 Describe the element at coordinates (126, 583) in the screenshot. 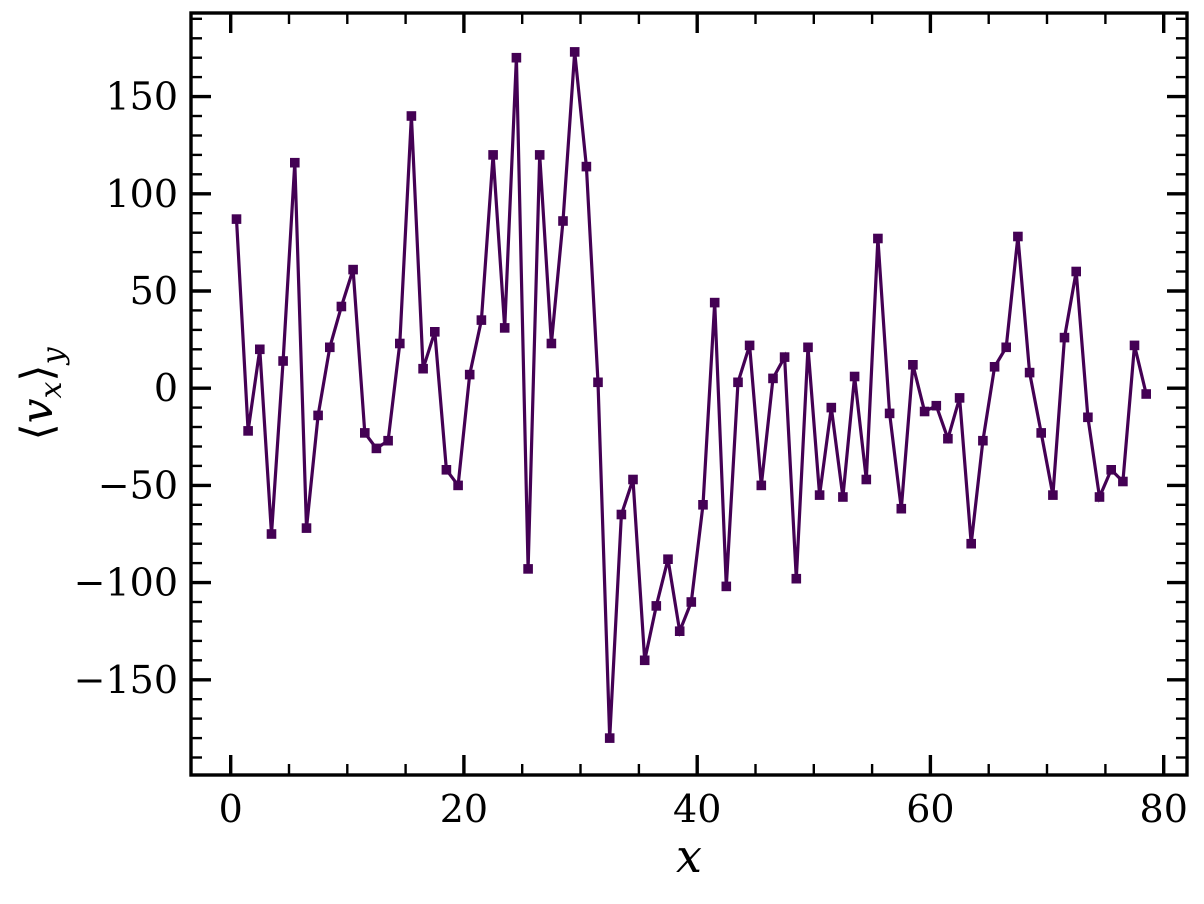

I see `y-tick-label: −100` at that location.